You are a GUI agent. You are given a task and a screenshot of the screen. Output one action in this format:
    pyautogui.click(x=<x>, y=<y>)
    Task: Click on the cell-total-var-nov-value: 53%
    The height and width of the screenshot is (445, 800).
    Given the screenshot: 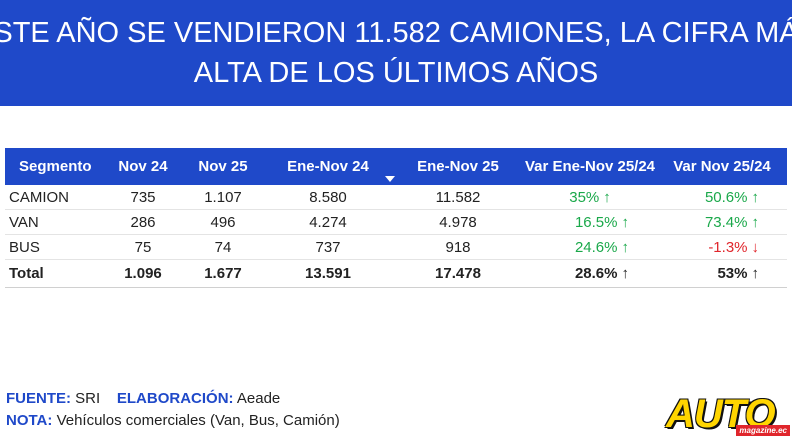 What is the action you would take?
    pyautogui.click(x=732, y=273)
    